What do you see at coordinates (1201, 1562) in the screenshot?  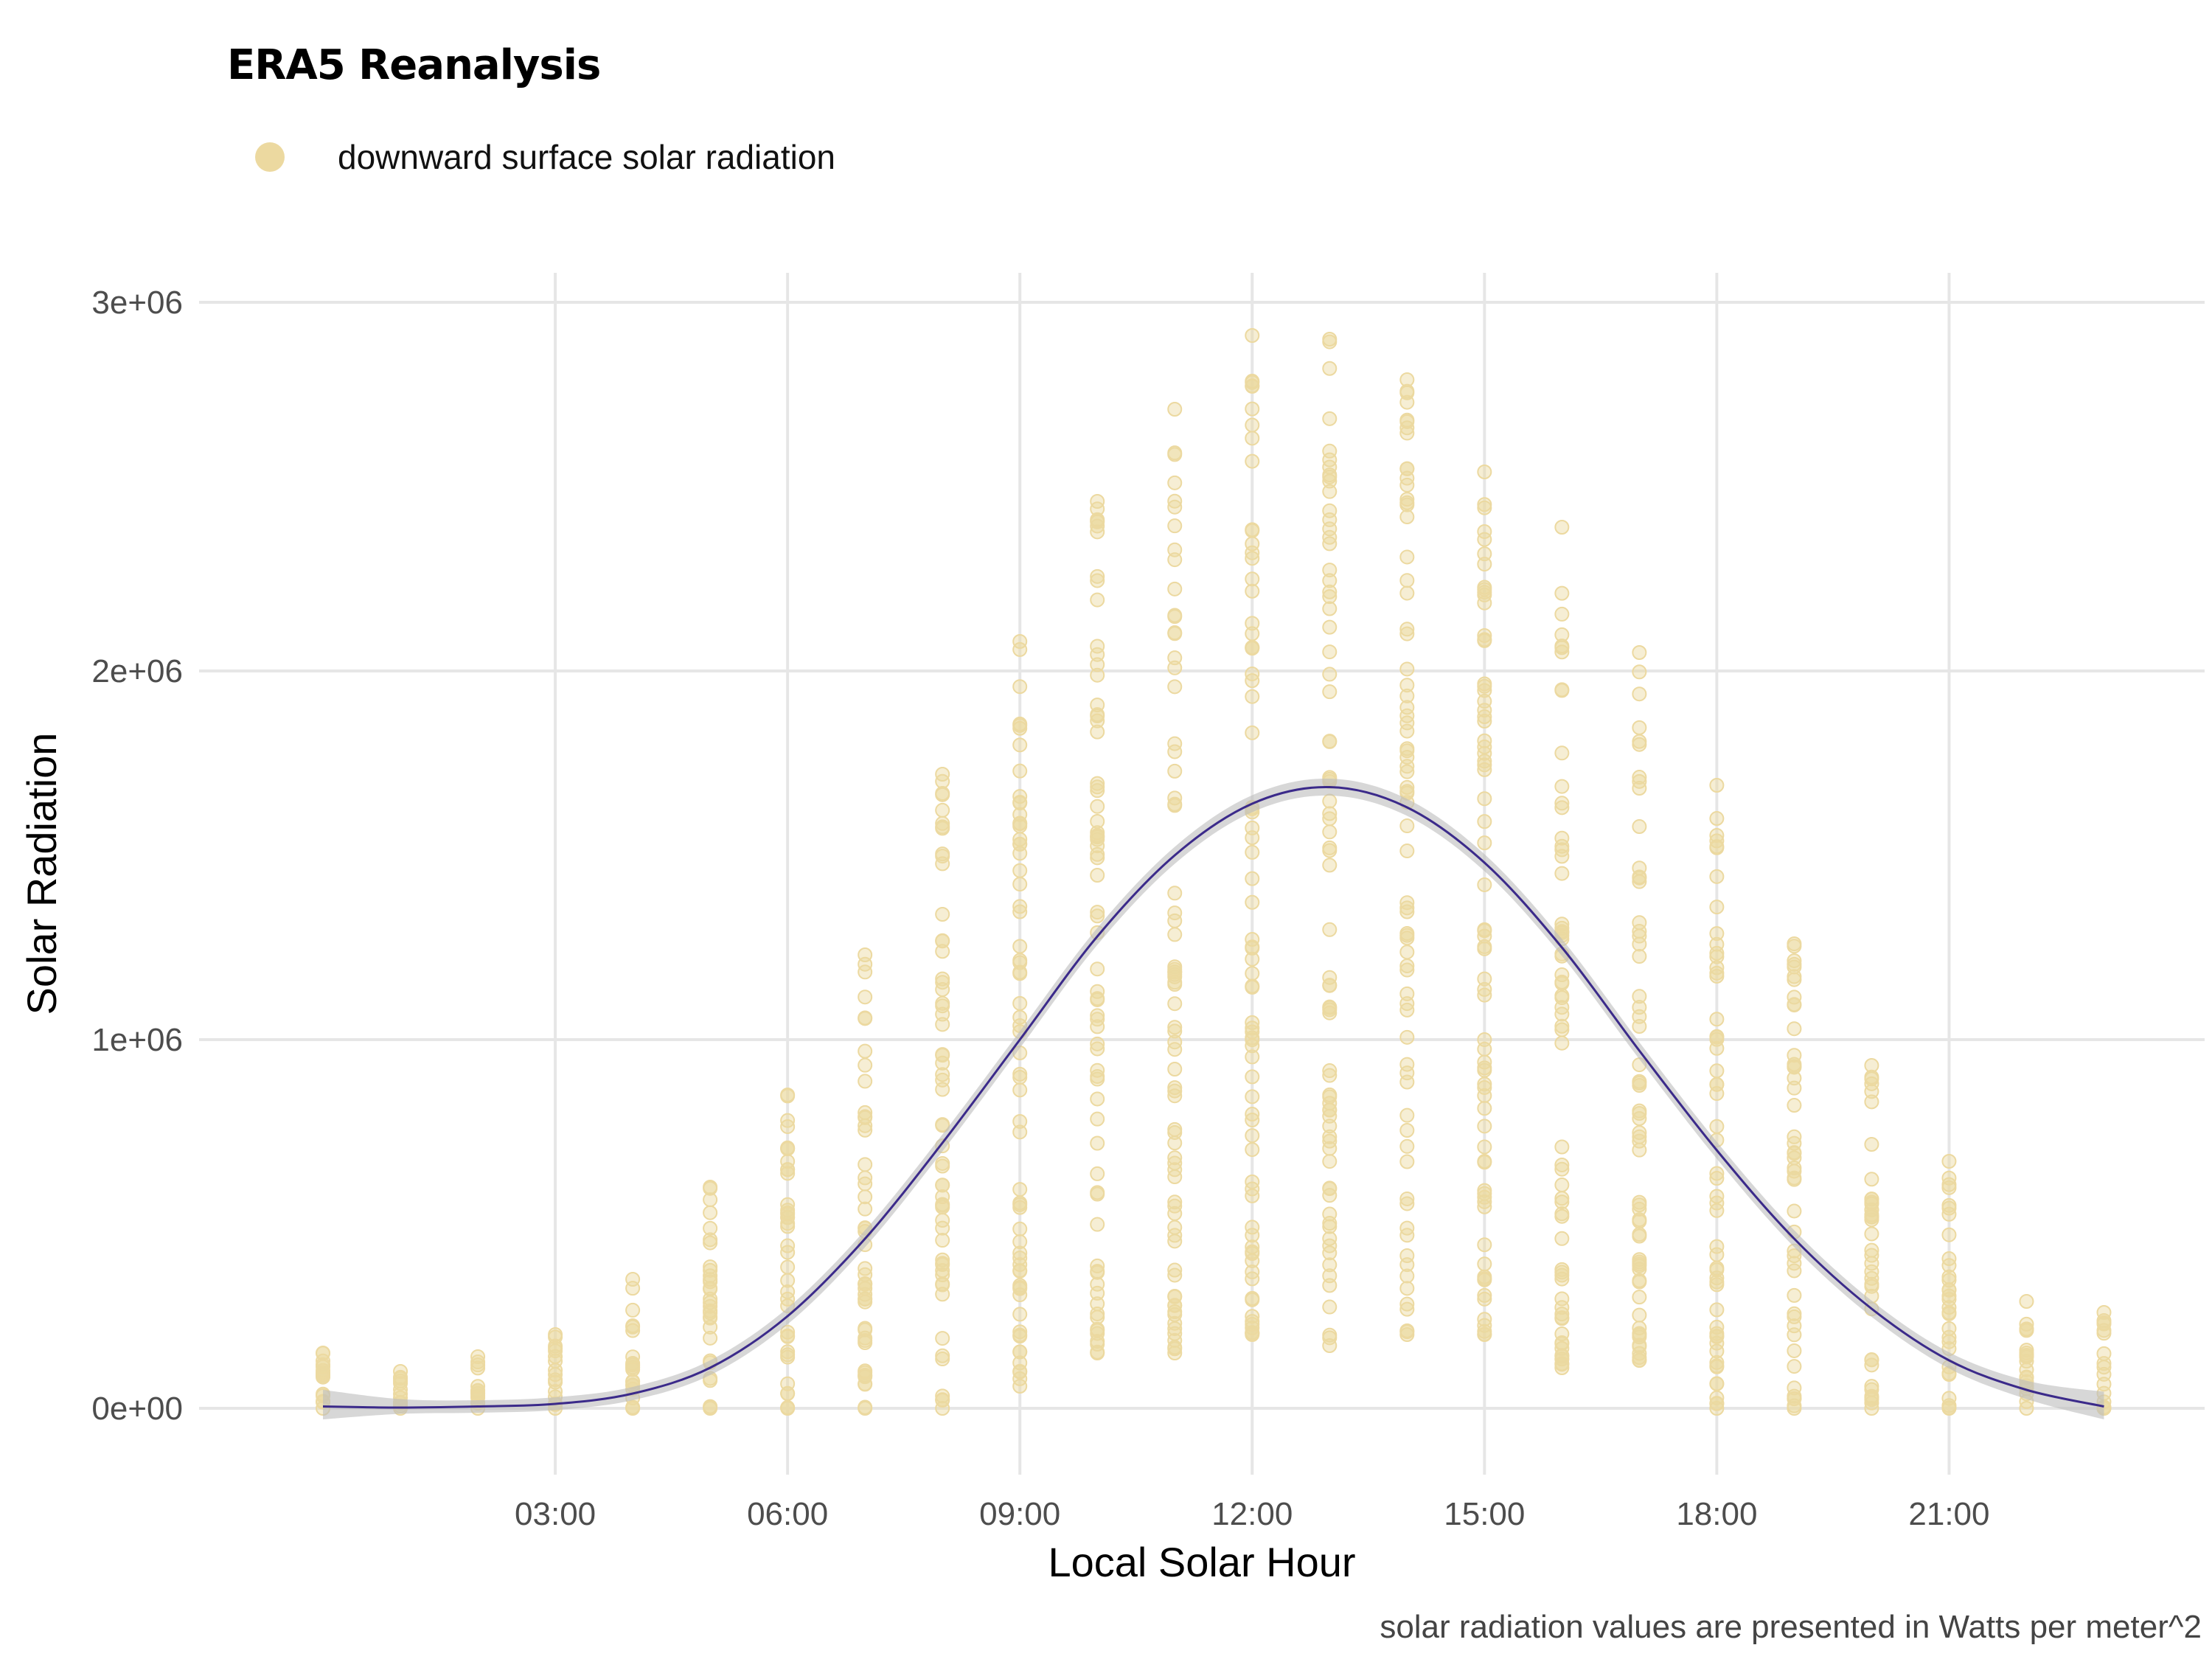 I see `x-axis-title: Local Solar Hour` at bounding box center [1201, 1562].